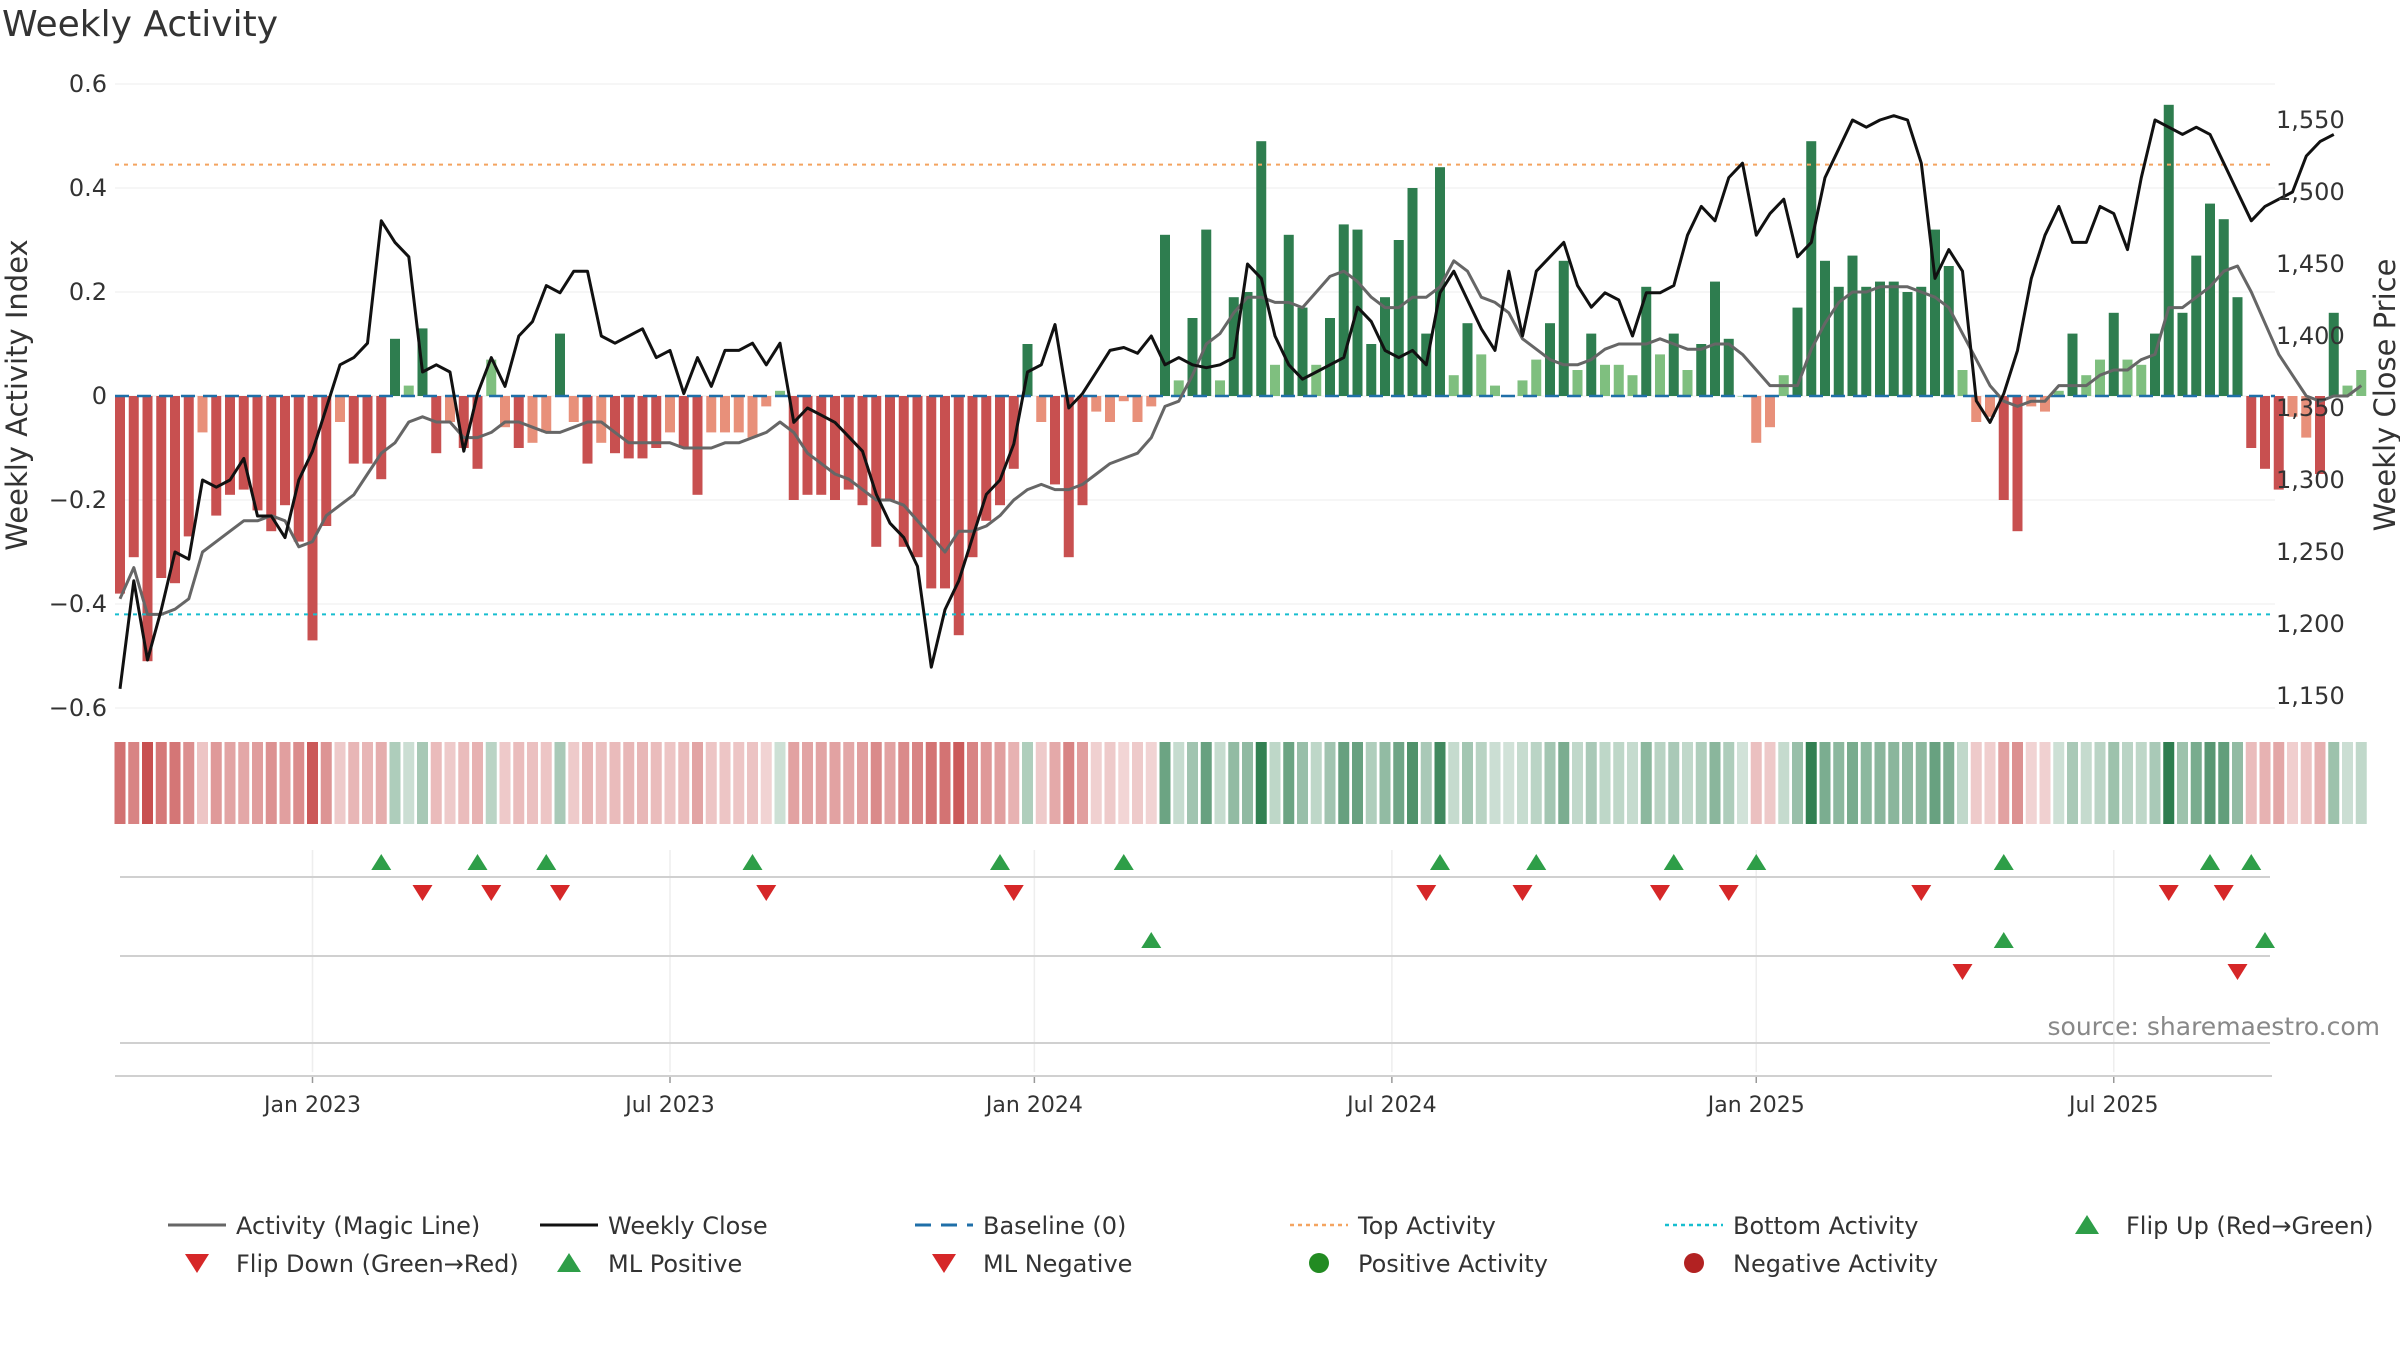 The width and height of the screenshot is (2400, 1350). What do you see at coordinates (1426, 1226) in the screenshot?
I see `legend-label-top: Top Activity` at bounding box center [1426, 1226].